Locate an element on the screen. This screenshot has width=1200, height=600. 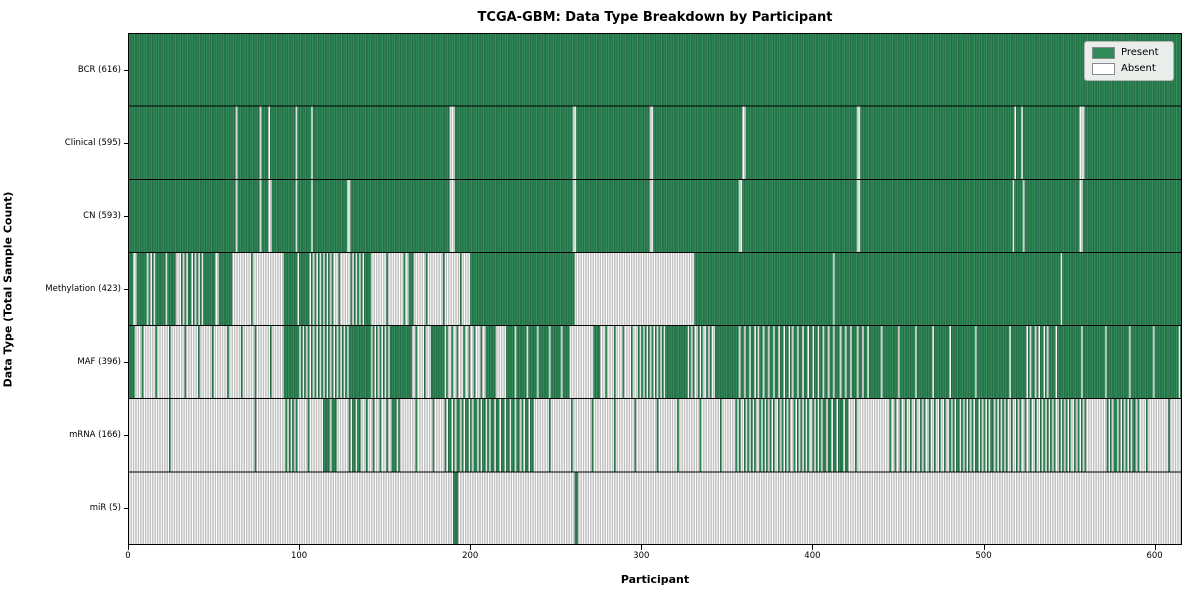
y-tick-label: mRNA (166) is located at coordinates (95, 435).